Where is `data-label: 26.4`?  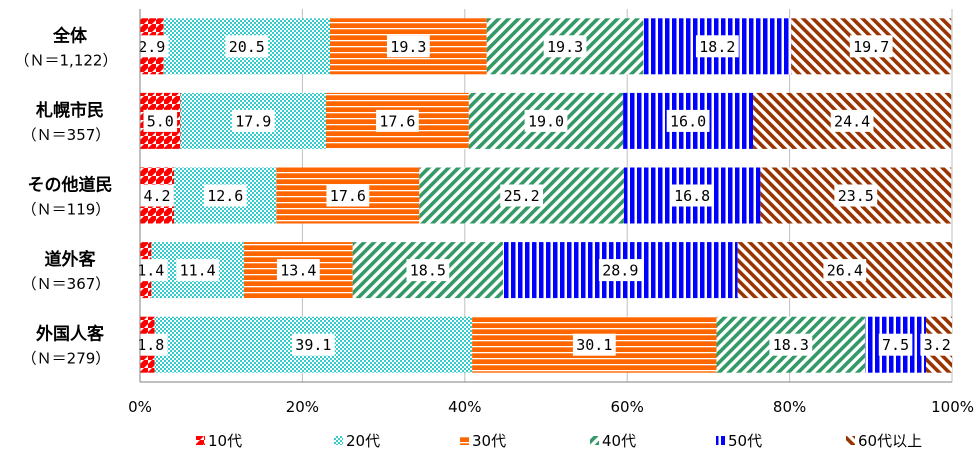 data-label: 26.4 is located at coordinates (845, 271).